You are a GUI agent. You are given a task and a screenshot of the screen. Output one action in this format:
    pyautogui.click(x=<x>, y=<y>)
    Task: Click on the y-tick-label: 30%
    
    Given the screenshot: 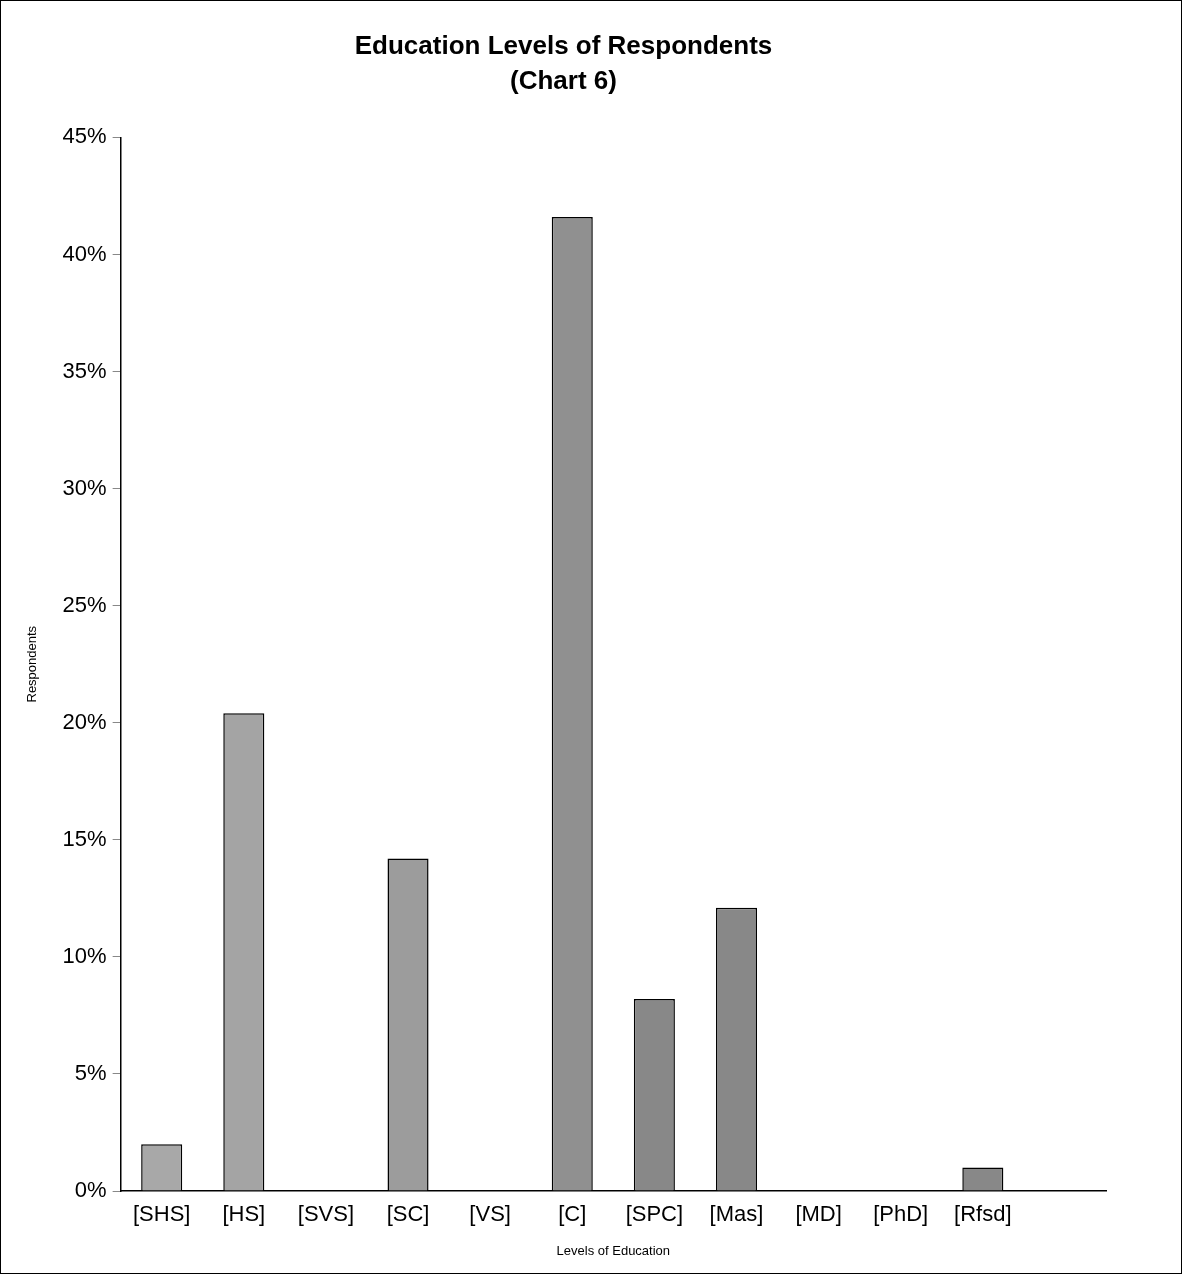 What is the action you would take?
    pyautogui.click(x=84, y=487)
    